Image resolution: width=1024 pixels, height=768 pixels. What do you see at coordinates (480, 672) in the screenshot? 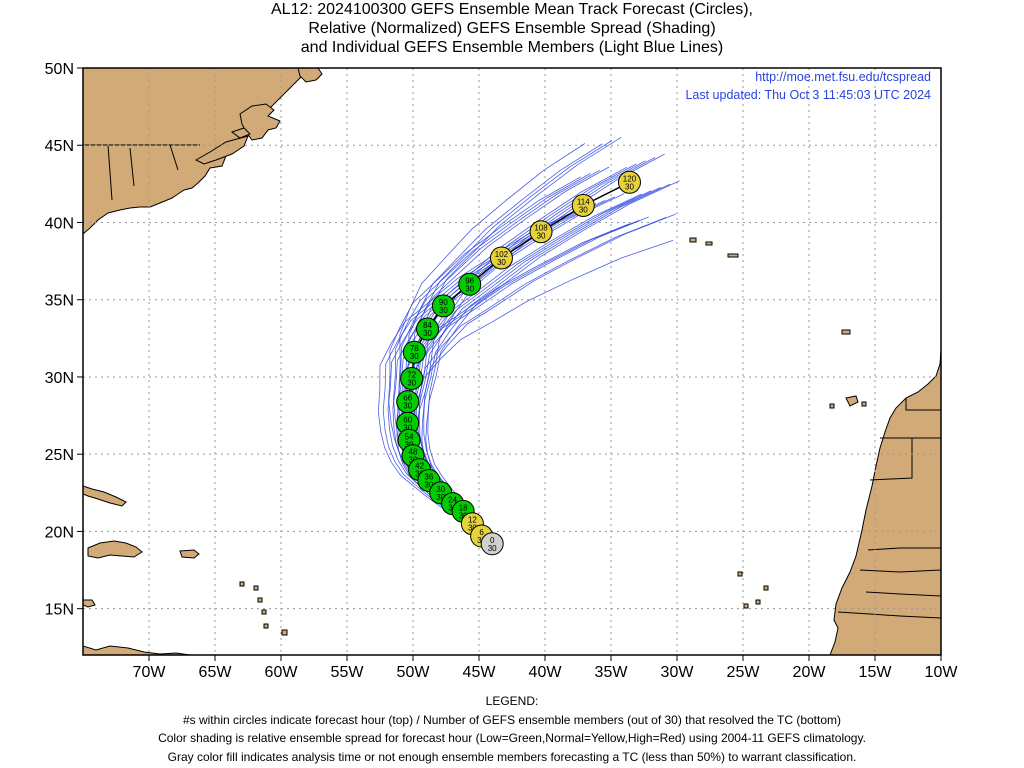
I see `x-tick-label: 45W` at bounding box center [480, 672].